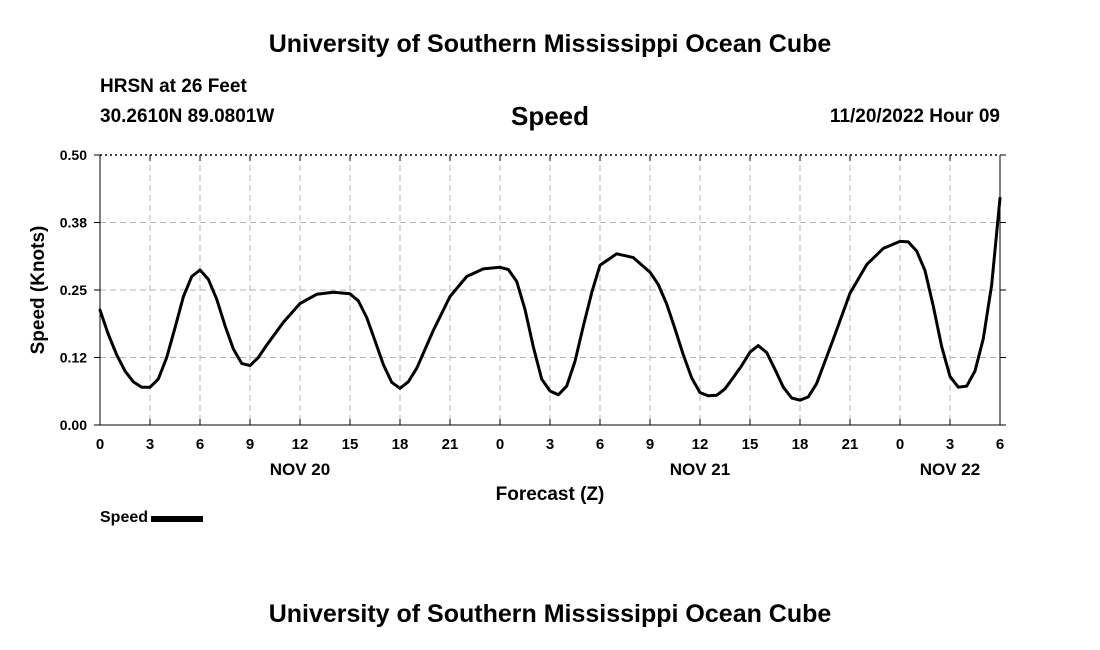 This screenshot has width=1100, height=650. What do you see at coordinates (300, 469) in the screenshot?
I see `day-label: NOV 20` at bounding box center [300, 469].